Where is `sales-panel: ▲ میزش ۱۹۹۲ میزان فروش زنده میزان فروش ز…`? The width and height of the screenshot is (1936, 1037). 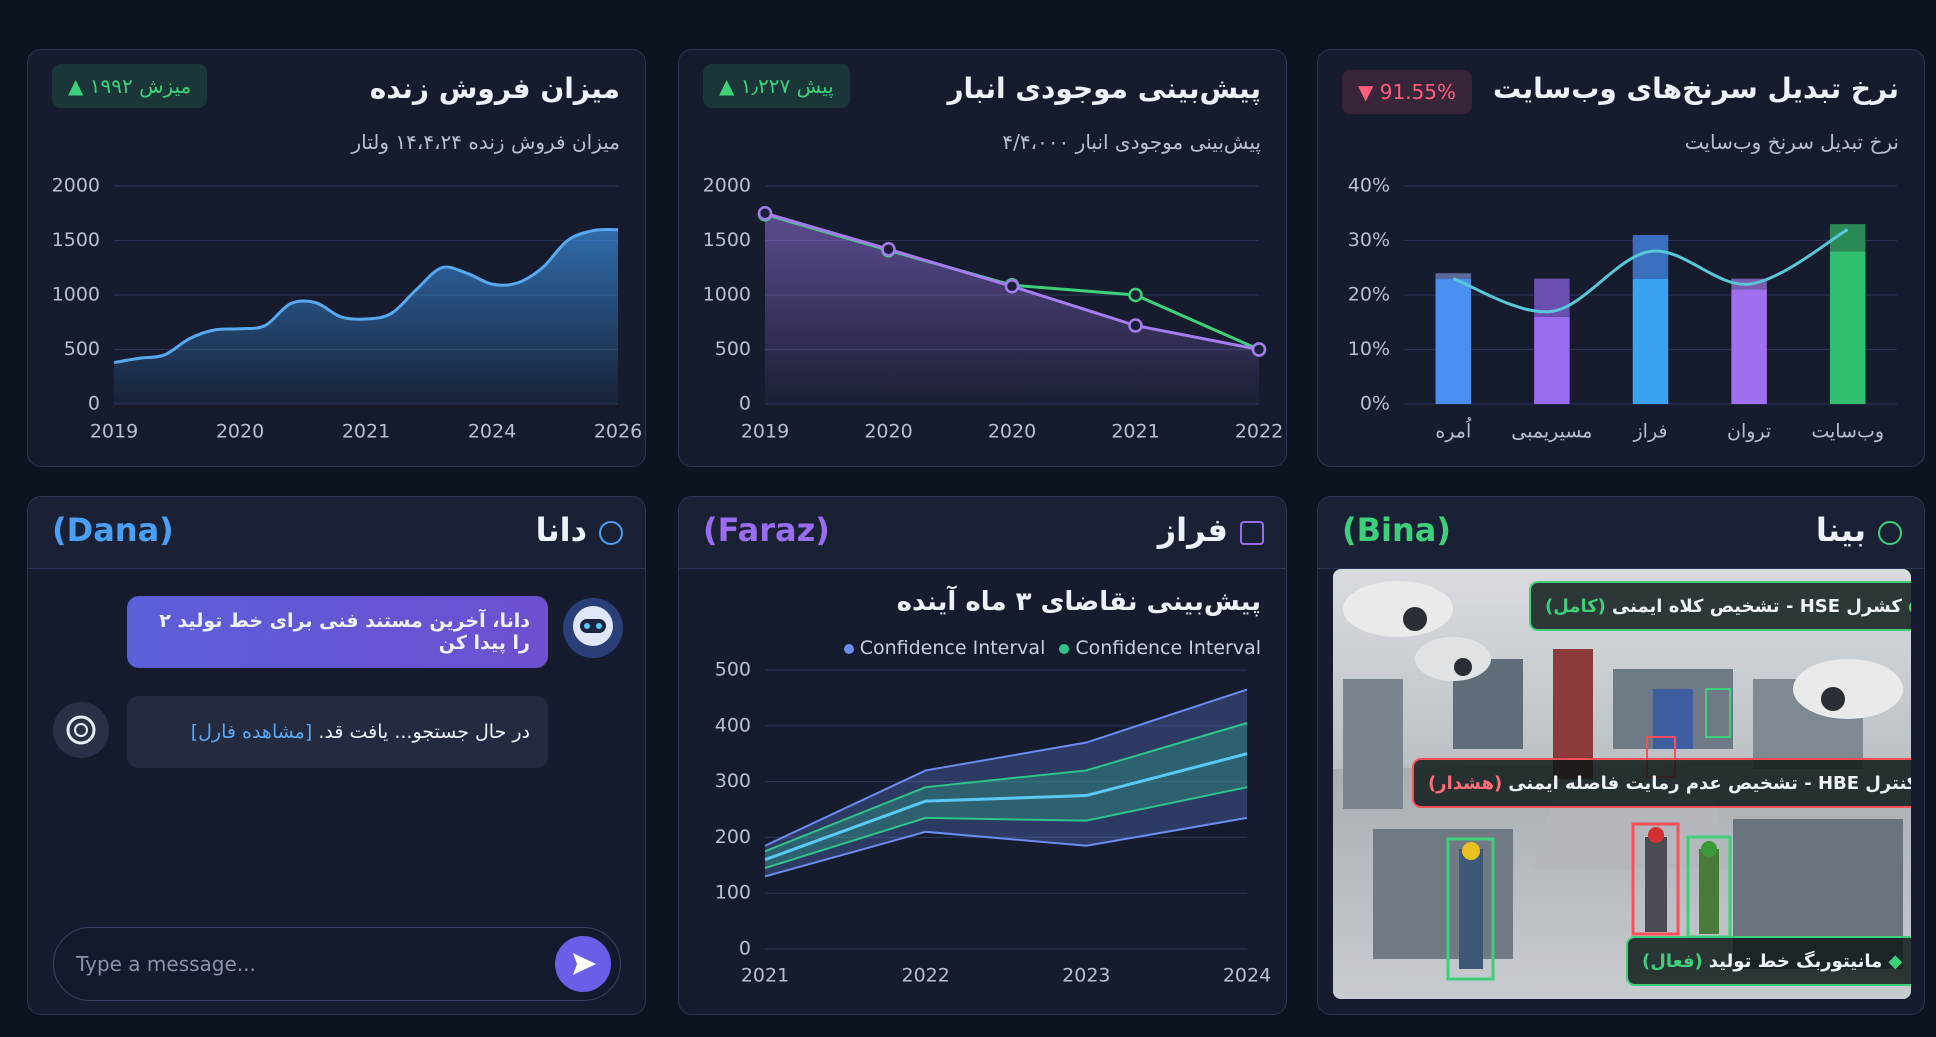
sales-panel: ▲ میزش ۱۹۹۲ میزان فروش زنده میزان فروش ز… is located at coordinates (336, 258).